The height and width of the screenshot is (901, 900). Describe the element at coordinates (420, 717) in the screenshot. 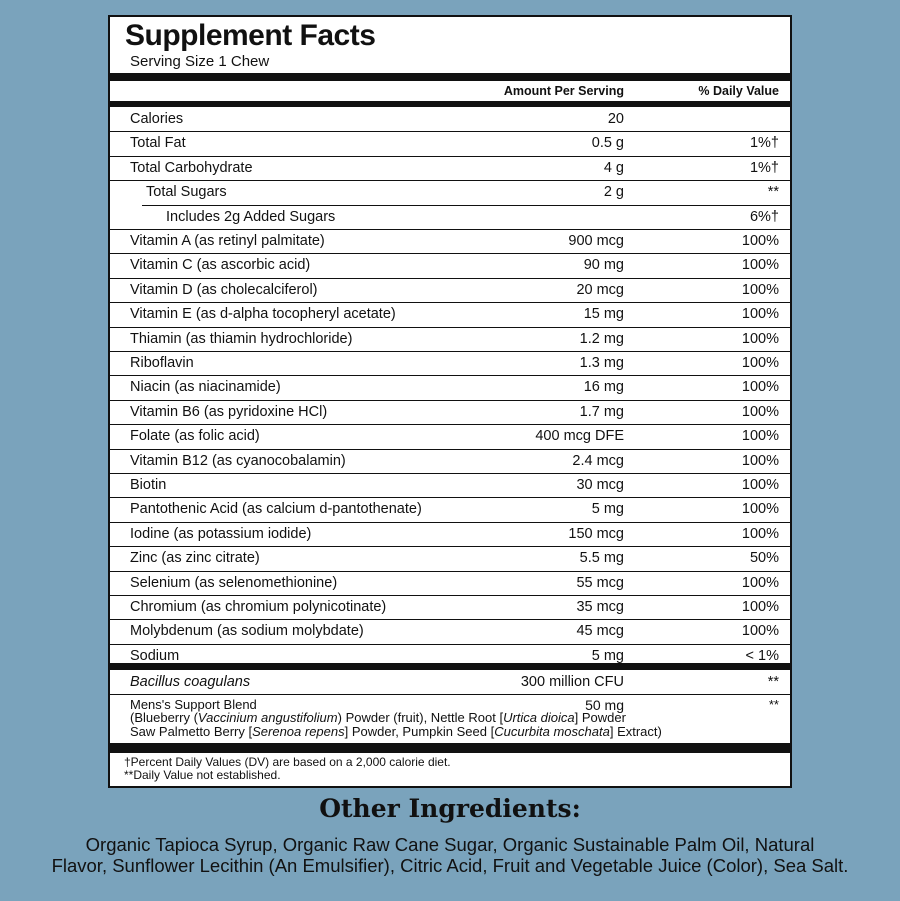

I see `blend-segment: ) Powder (fruit), Nettle Root [` at that location.